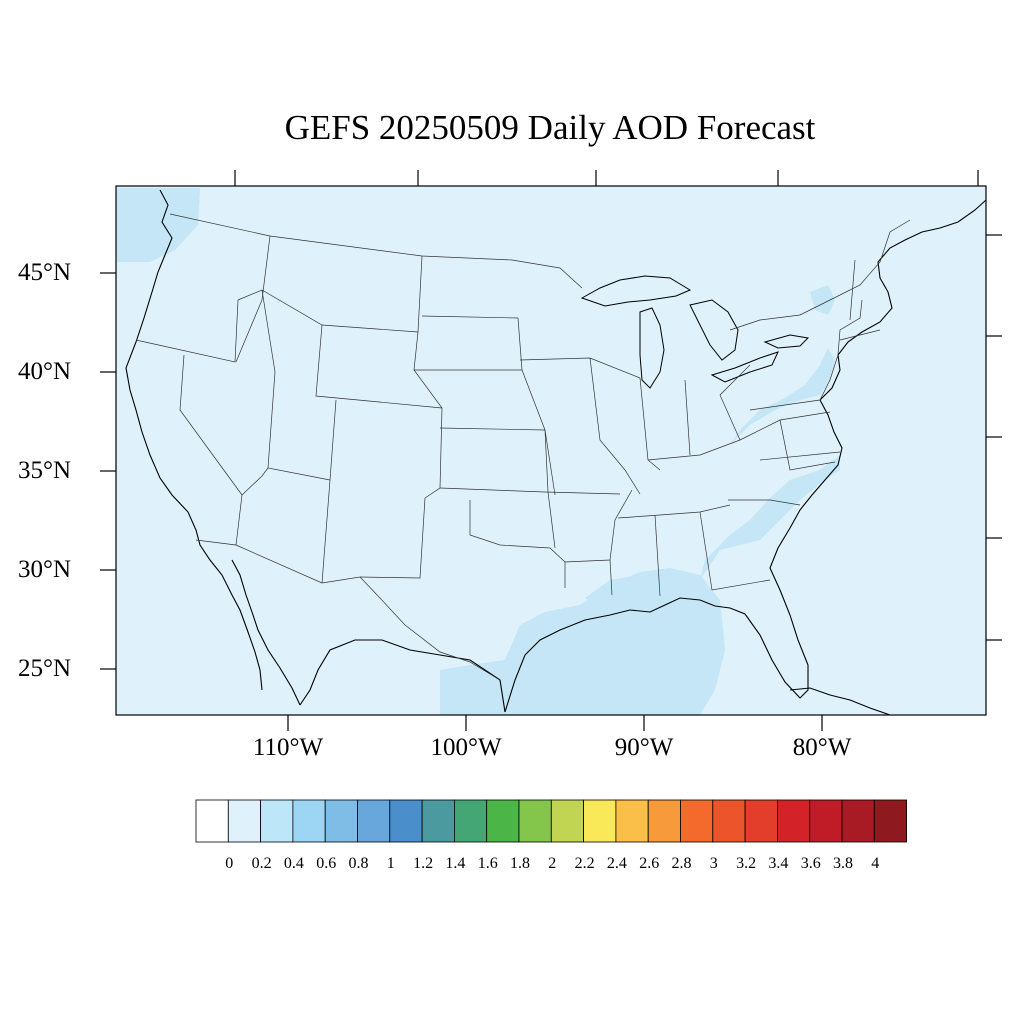 This screenshot has width=1024, height=1024. Describe the element at coordinates (617, 591) in the screenshot. I see `haze-louisiana` at that location.